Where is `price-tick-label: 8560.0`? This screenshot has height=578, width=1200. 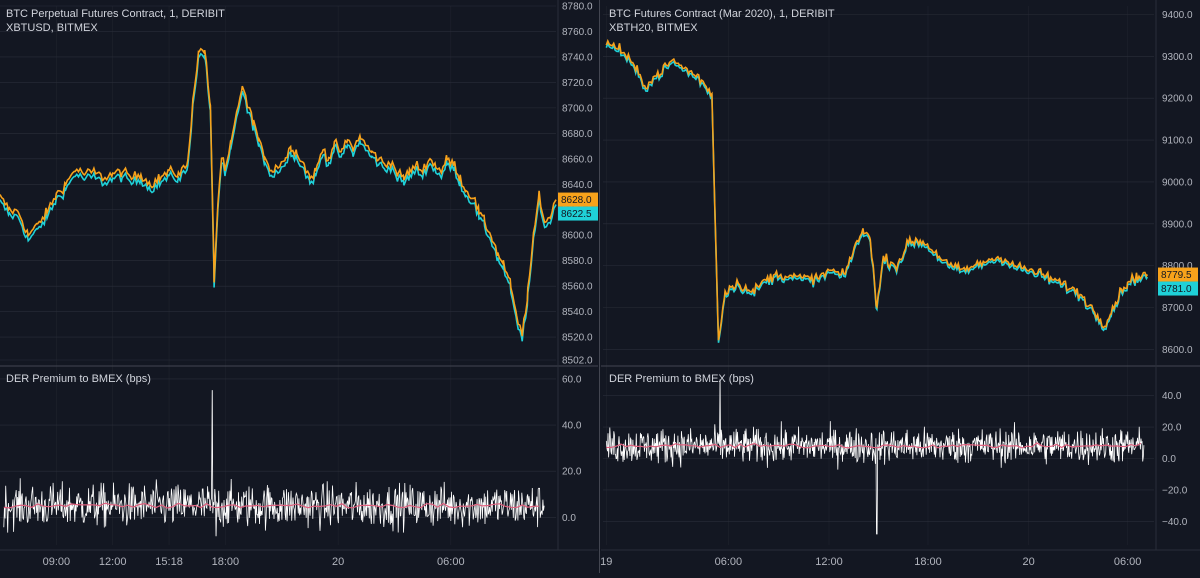 price-tick-label: 8560.0 is located at coordinates (577, 287).